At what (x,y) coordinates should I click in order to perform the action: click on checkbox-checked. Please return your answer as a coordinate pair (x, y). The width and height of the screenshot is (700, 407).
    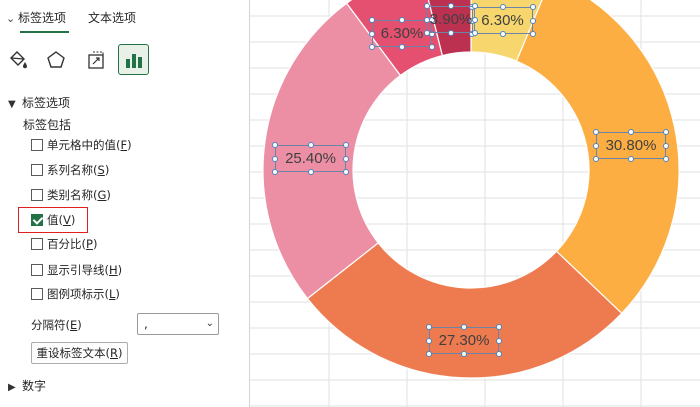
    Looking at the image, I should click on (37, 220).